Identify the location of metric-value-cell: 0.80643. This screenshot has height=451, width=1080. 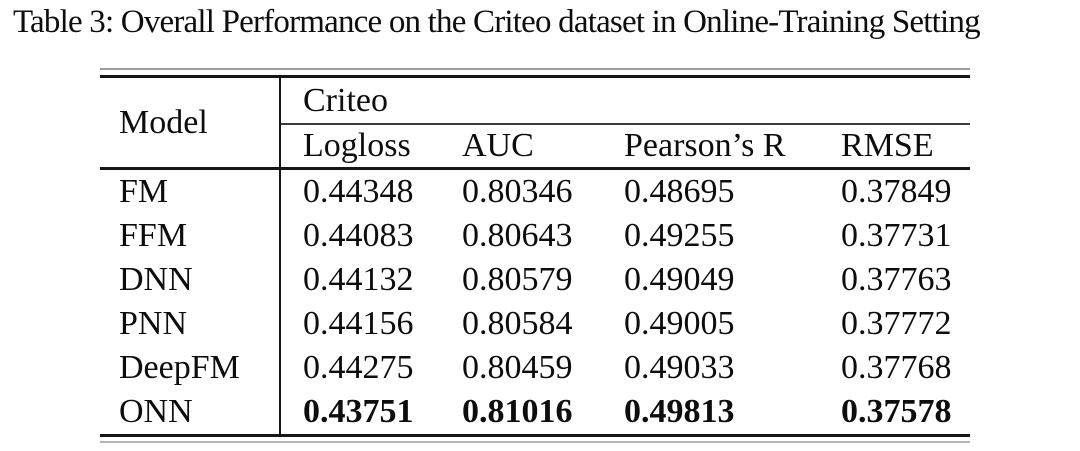
(517, 235).